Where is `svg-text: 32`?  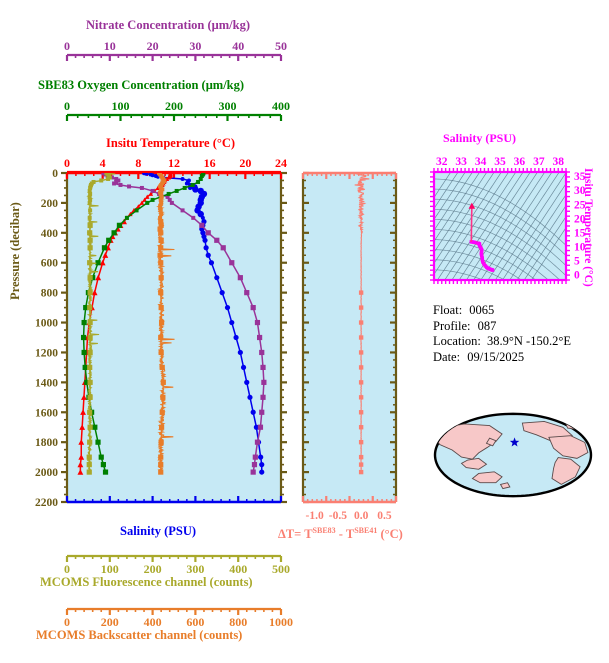
svg-text: 32 is located at coordinates (442, 162).